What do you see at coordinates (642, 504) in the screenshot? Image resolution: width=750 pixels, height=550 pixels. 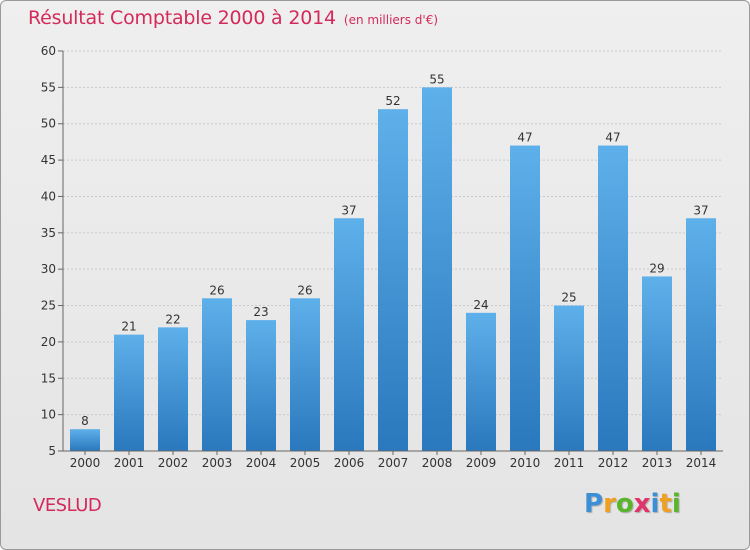 I see `logo-letter: x` at bounding box center [642, 504].